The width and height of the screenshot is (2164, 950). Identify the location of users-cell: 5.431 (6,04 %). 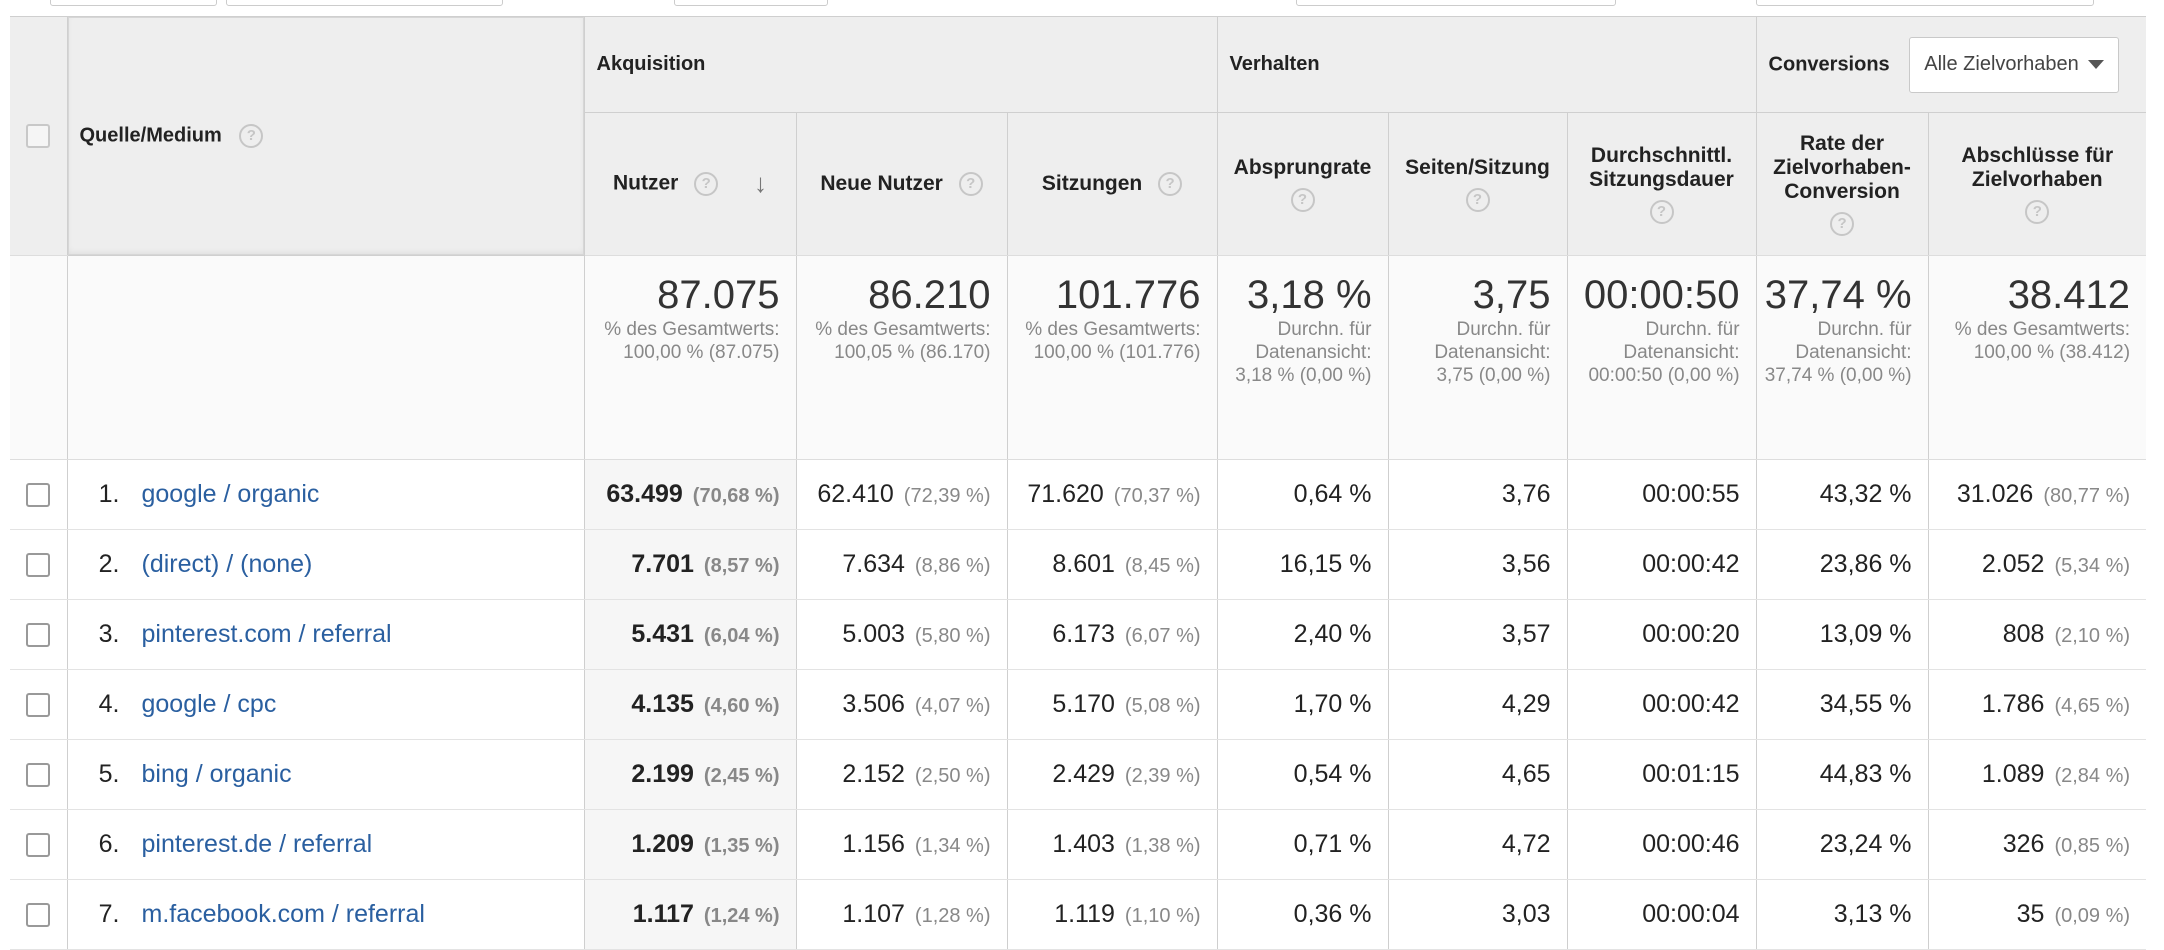
(689, 634).